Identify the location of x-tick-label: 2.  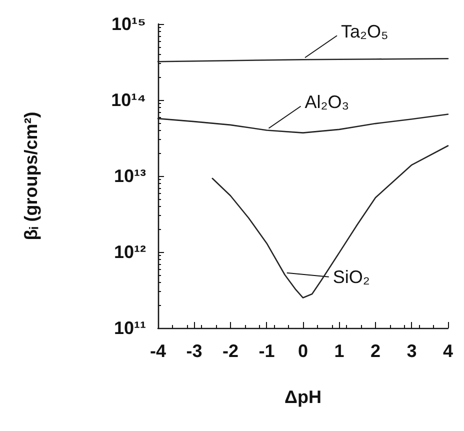
(375, 351).